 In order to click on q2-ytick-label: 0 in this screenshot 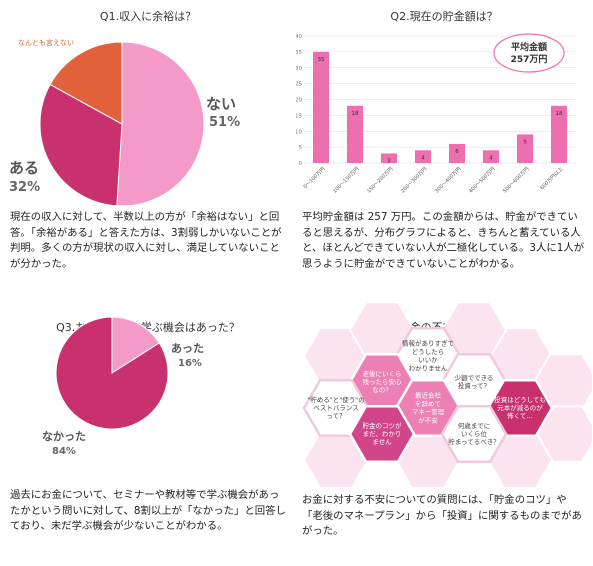, I will do `click(301, 164)`.